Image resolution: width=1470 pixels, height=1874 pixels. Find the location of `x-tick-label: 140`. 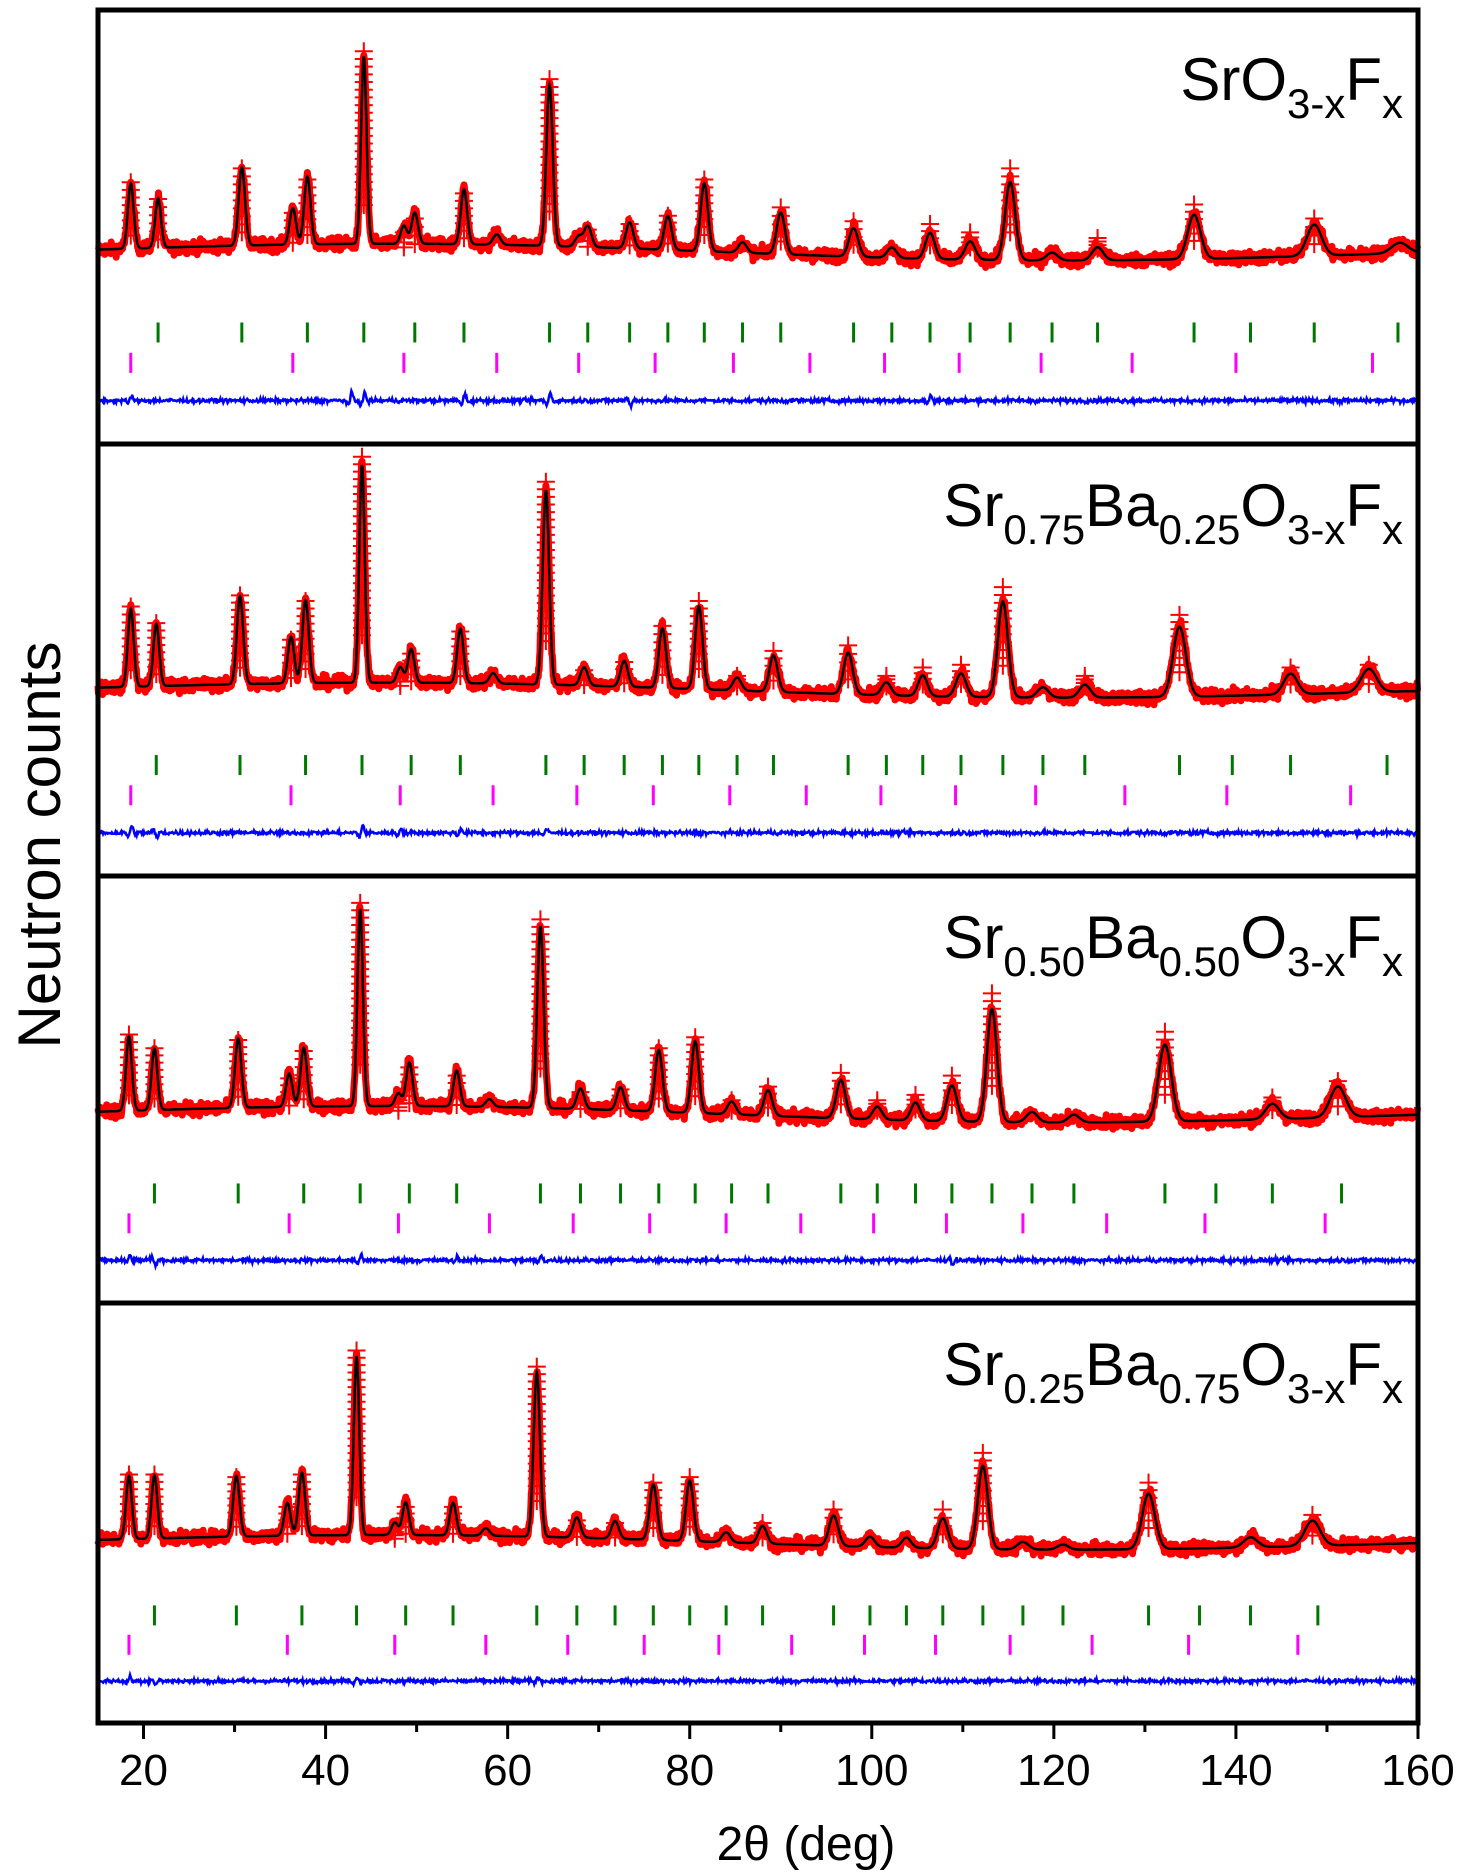

x-tick-label: 140 is located at coordinates (1235, 1770).